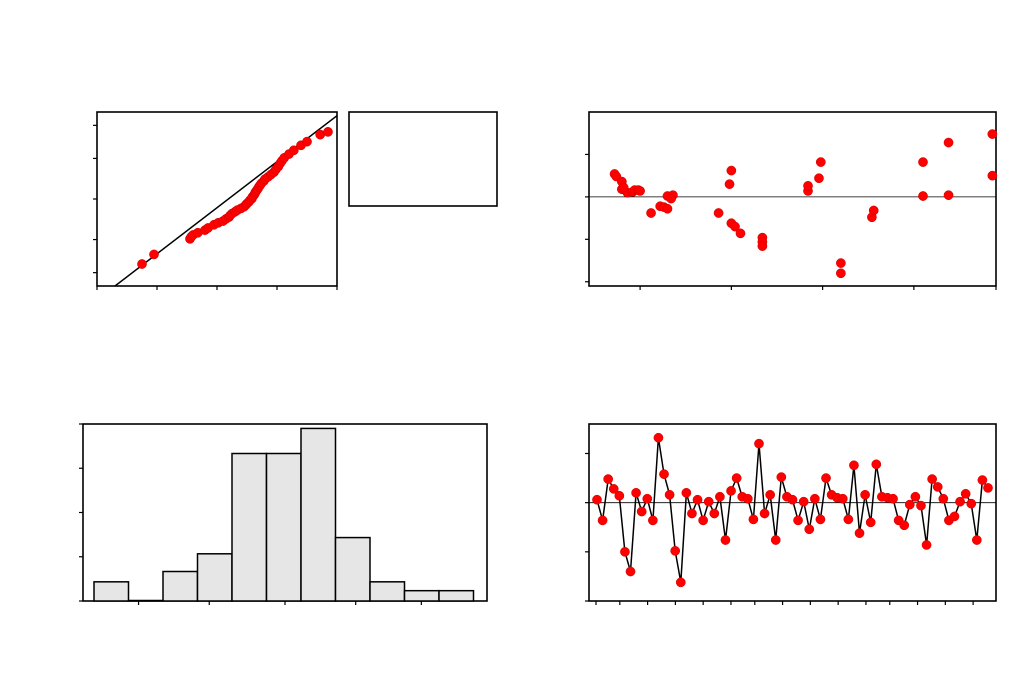 The height and width of the screenshot is (680, 1019). Describe the element at coordinates (779, 528) in the screenshot. I see `versus-order-ticks` at that location.